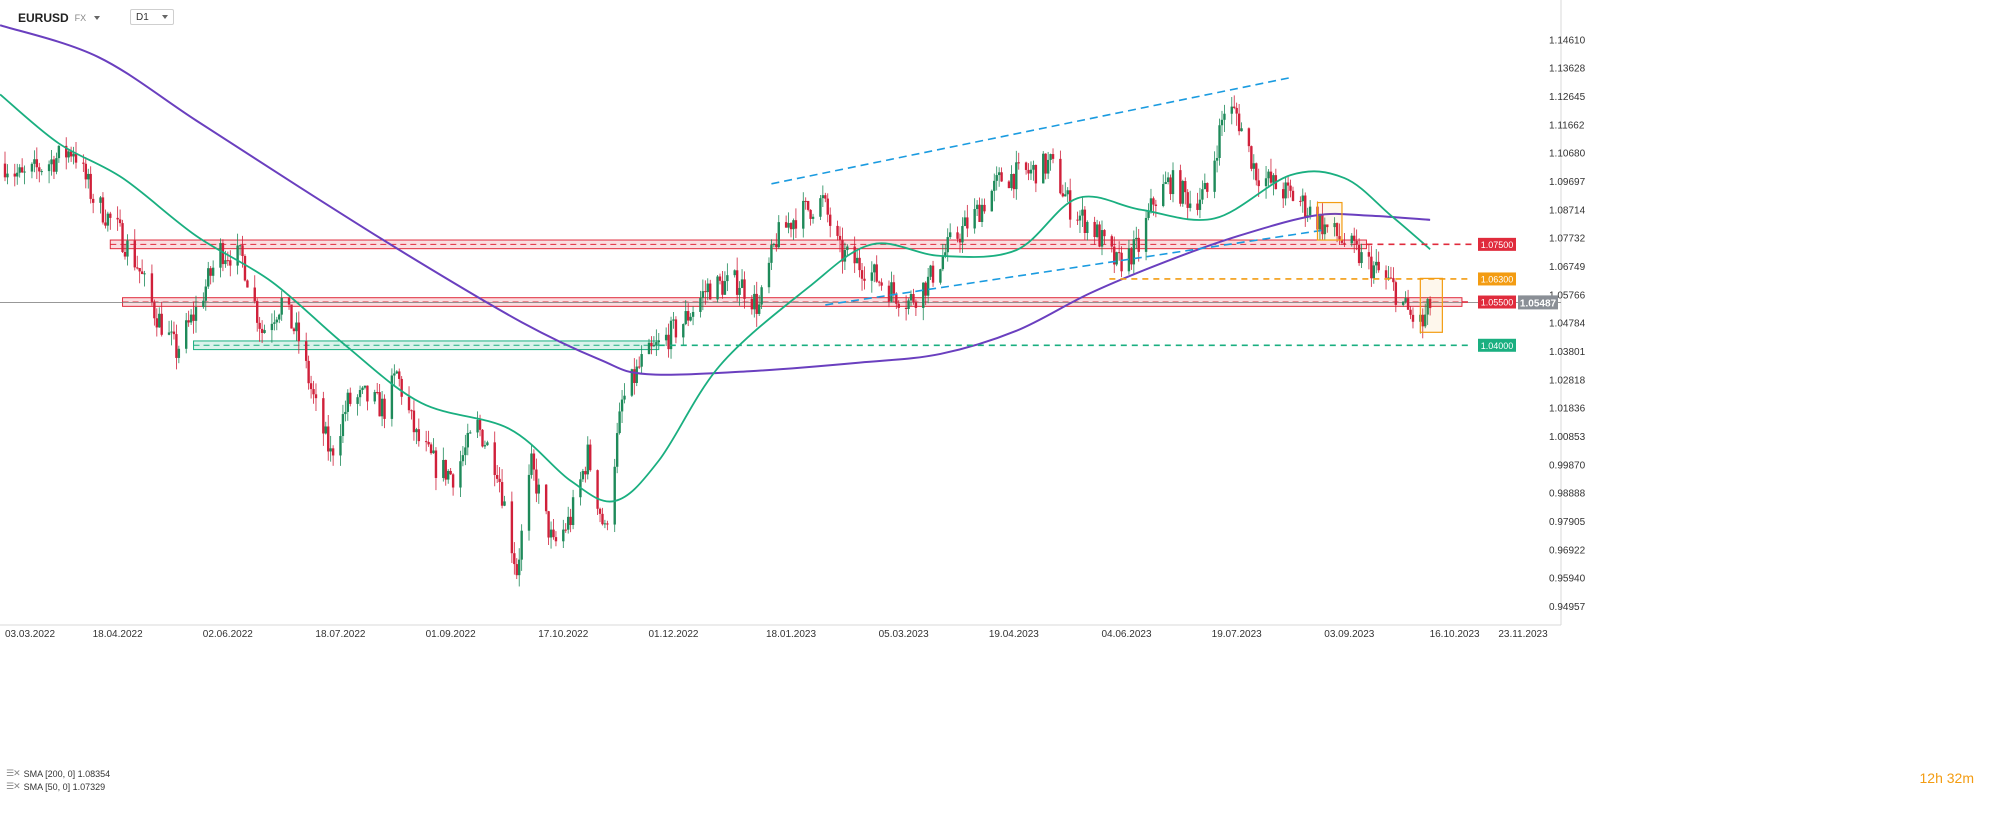 This screenshot has width=1994, height=821. What do you see at coordinates (55, 786) in the screenshot?
I see `legend-sma50: ☰✕ SMA [50, 0] 1.07329` at bounding box center [55, 786].